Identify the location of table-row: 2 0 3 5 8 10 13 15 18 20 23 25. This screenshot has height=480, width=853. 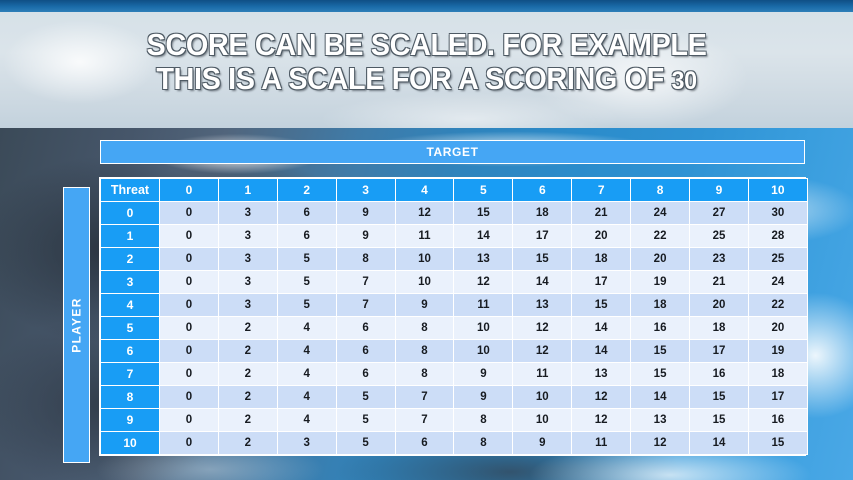
(454, 259).